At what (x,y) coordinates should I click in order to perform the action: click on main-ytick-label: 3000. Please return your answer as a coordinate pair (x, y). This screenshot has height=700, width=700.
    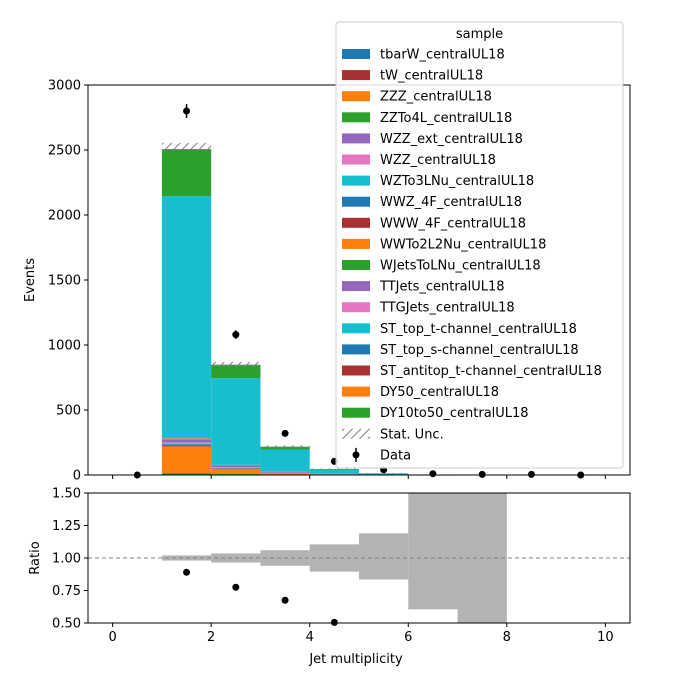
    Looking at the image, I should click on (64, 86).